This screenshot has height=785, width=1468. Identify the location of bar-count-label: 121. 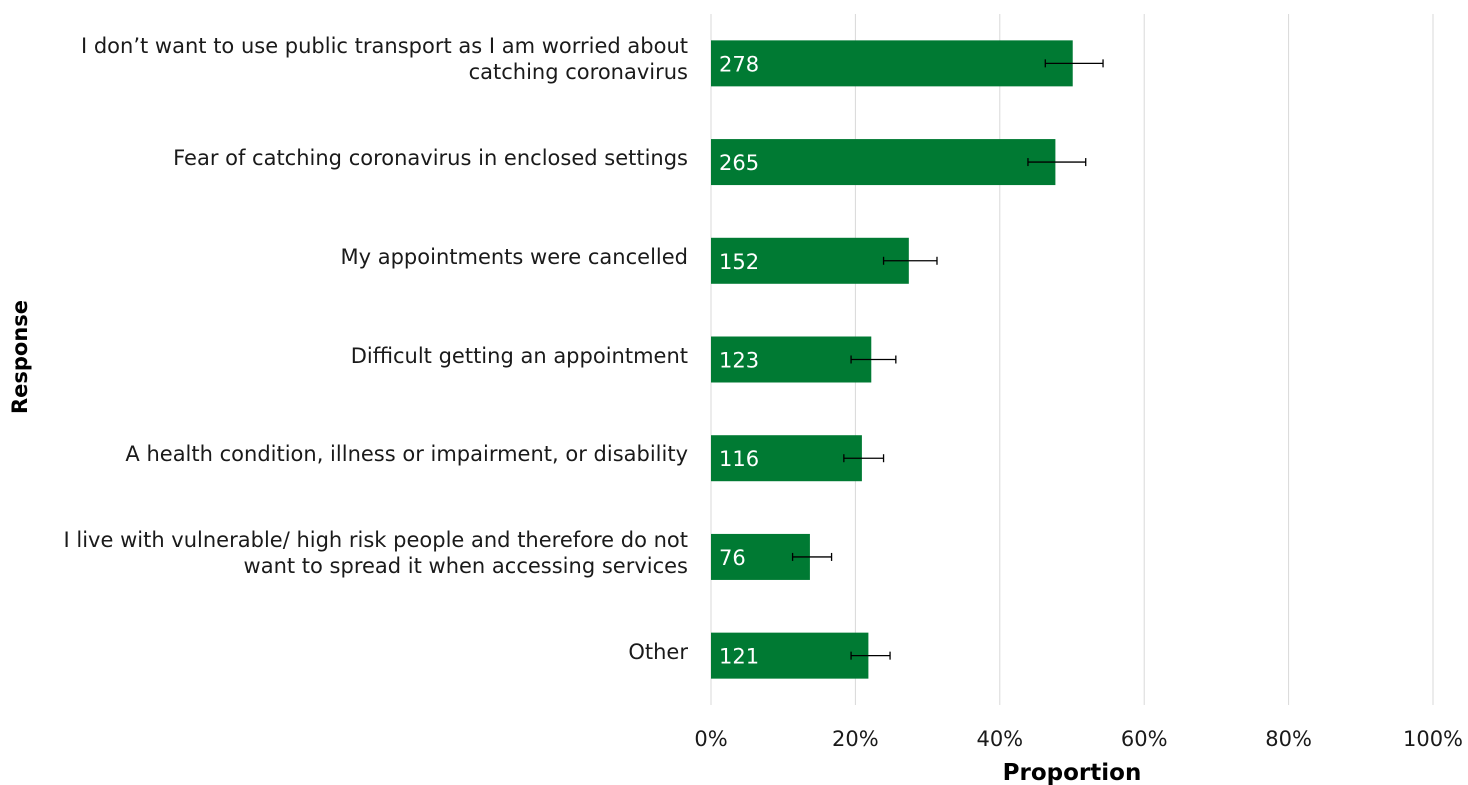
(739, 657).